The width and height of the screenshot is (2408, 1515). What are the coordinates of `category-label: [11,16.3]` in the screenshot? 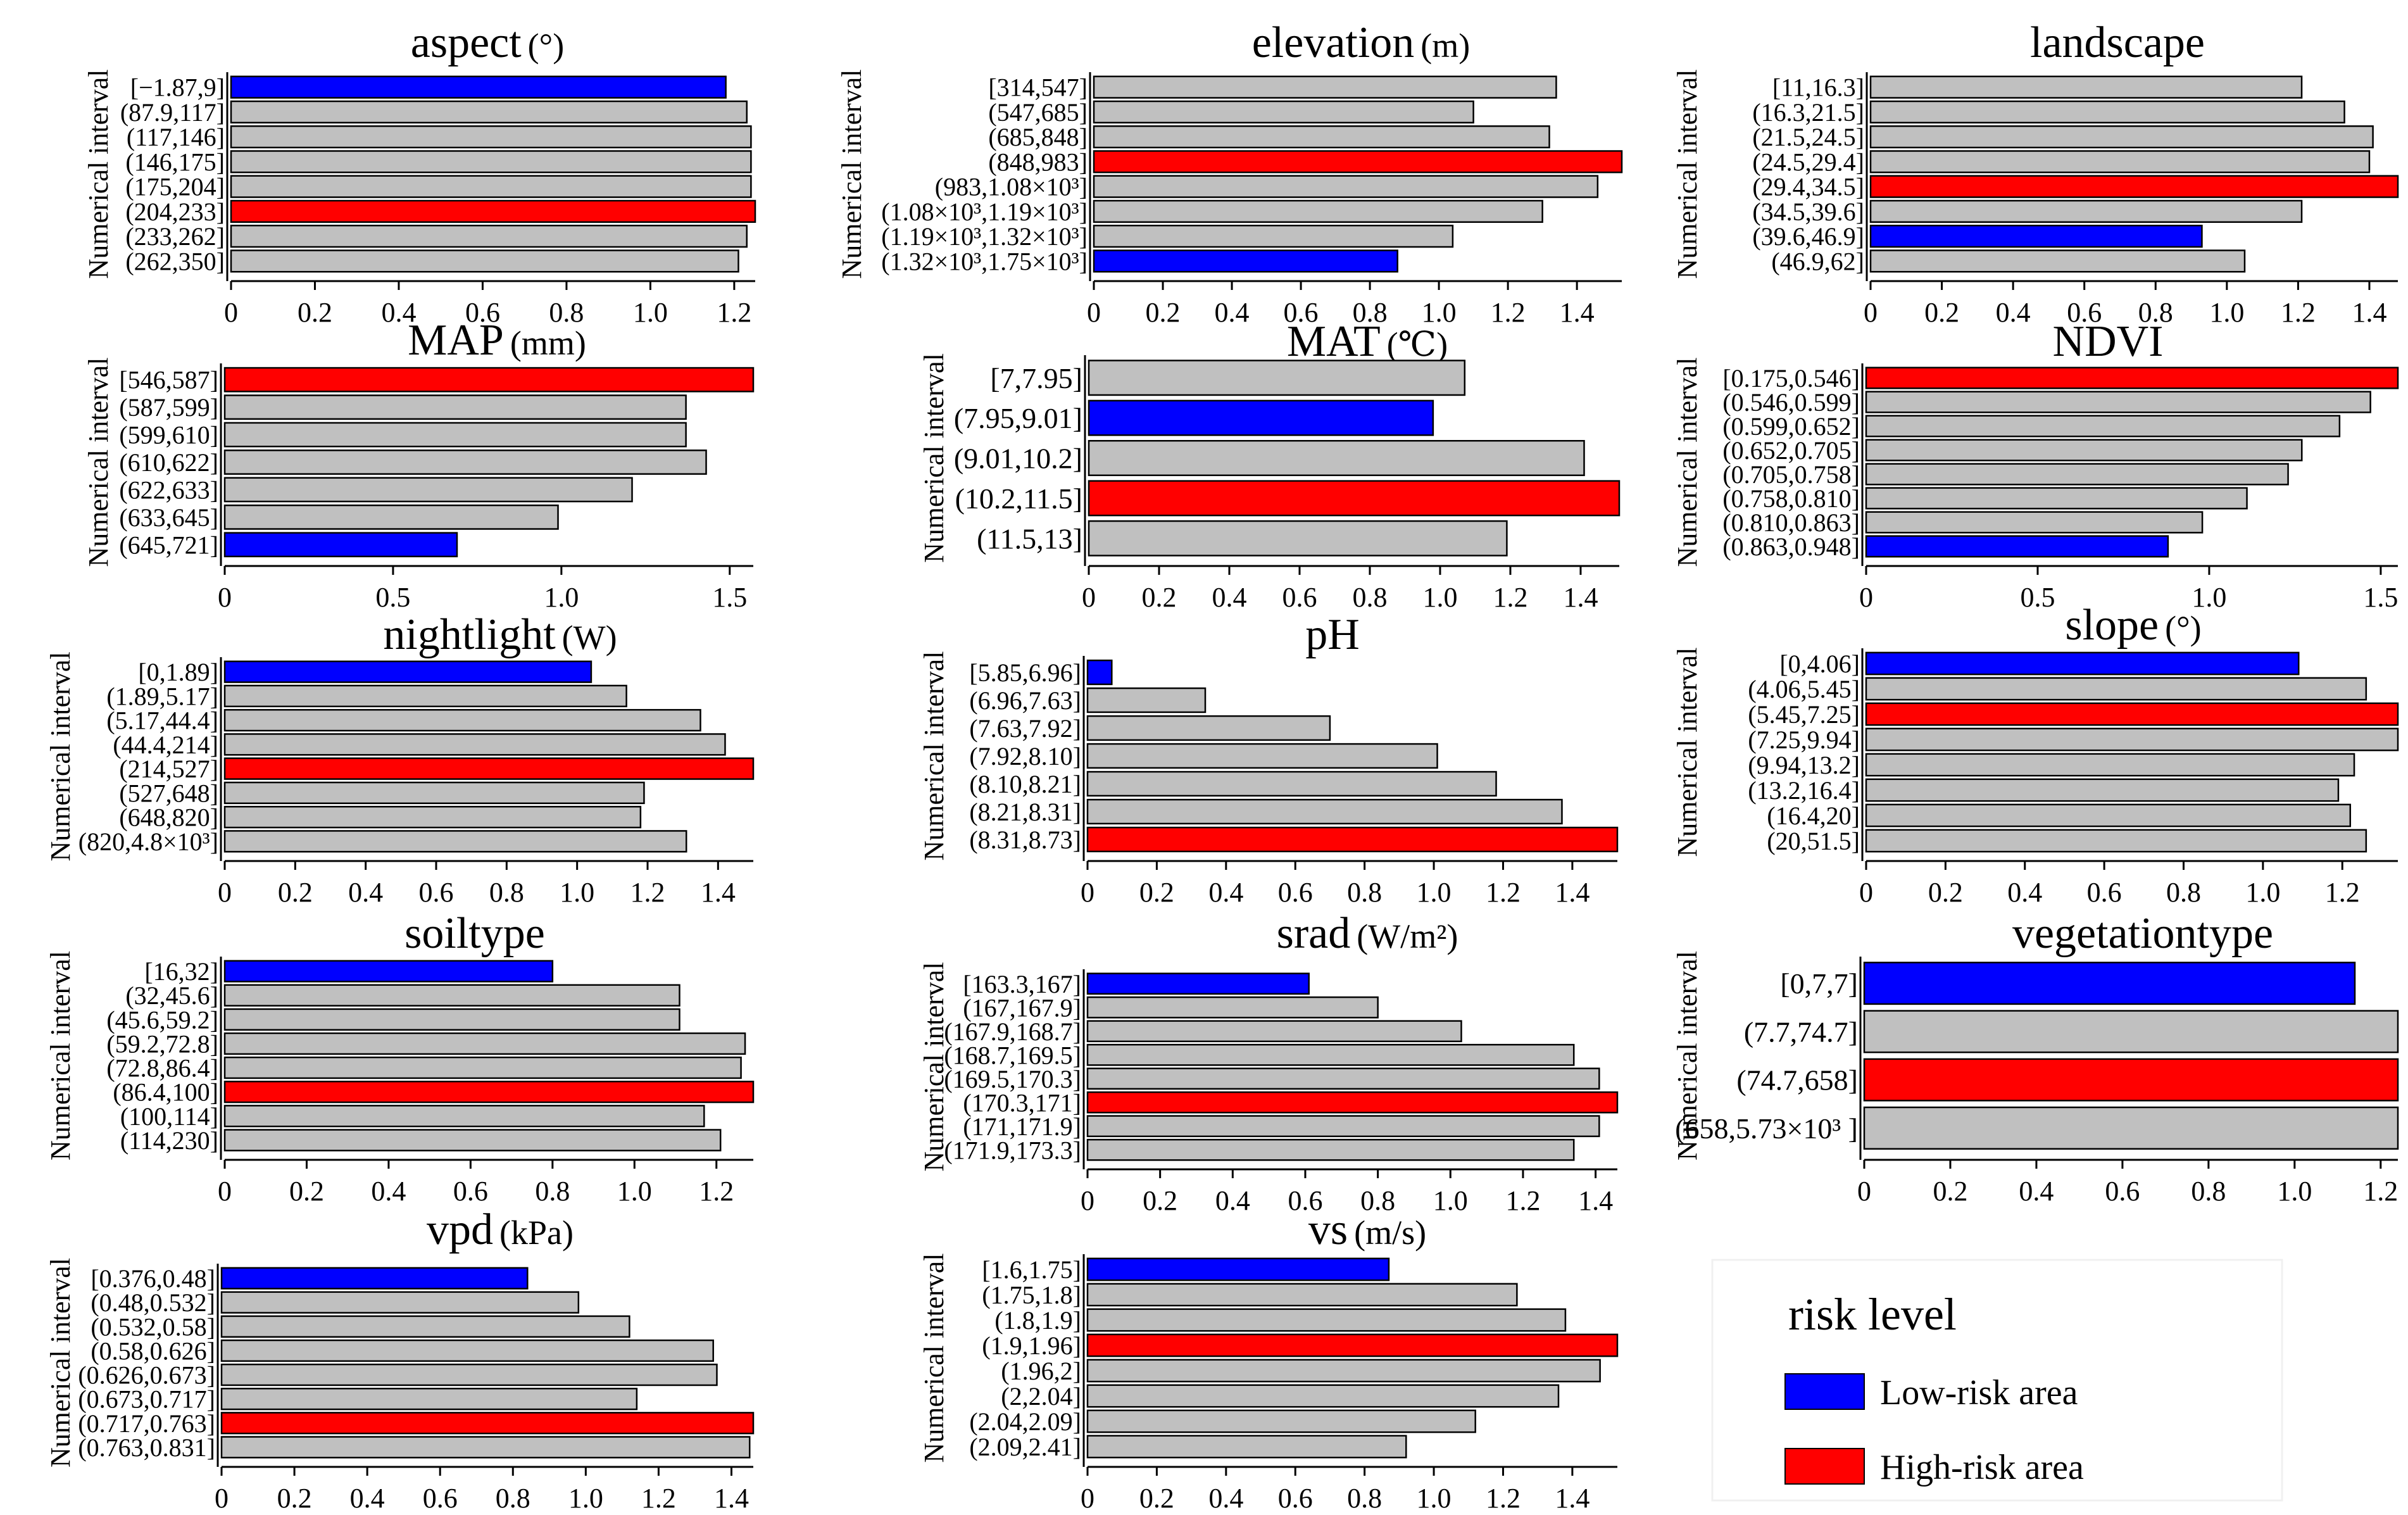 It's located at (1818, 87).